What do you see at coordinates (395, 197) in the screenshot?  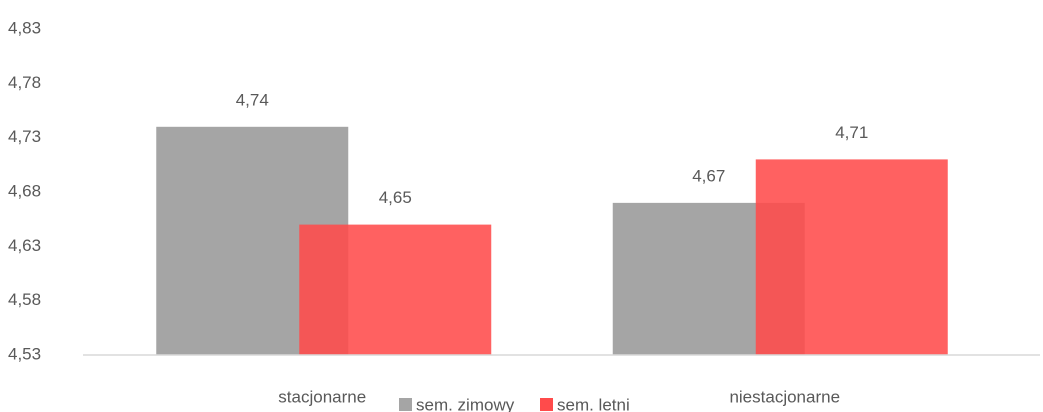 I see `data-label: 4,65` at bounding box center [395, 197].